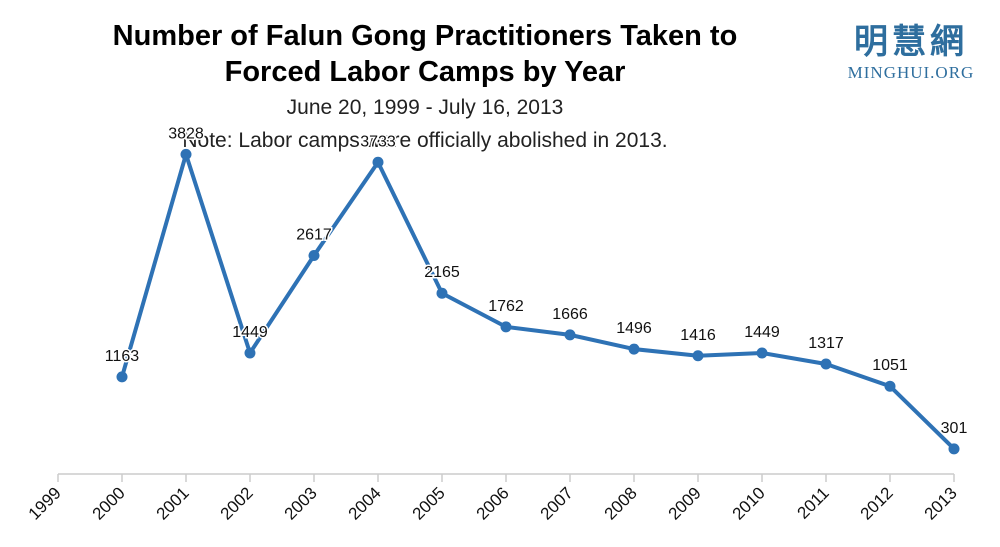 This screenshot has height=547, width=1000. Describe the element at coordinates (941, 503) in the screenshot. I see `x-tick-label: 2013` at that location.